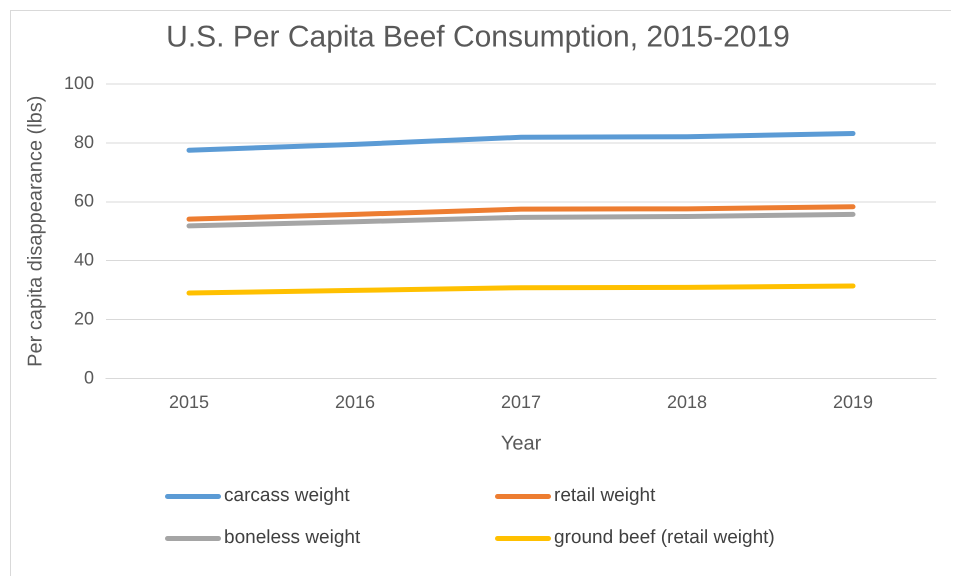 The width and height of the screenshot is (954, 578). What do you see at coordinates (89, 377) in the screenshot?
I see `y-tick-label: 0` at bounding box center [89, 377].